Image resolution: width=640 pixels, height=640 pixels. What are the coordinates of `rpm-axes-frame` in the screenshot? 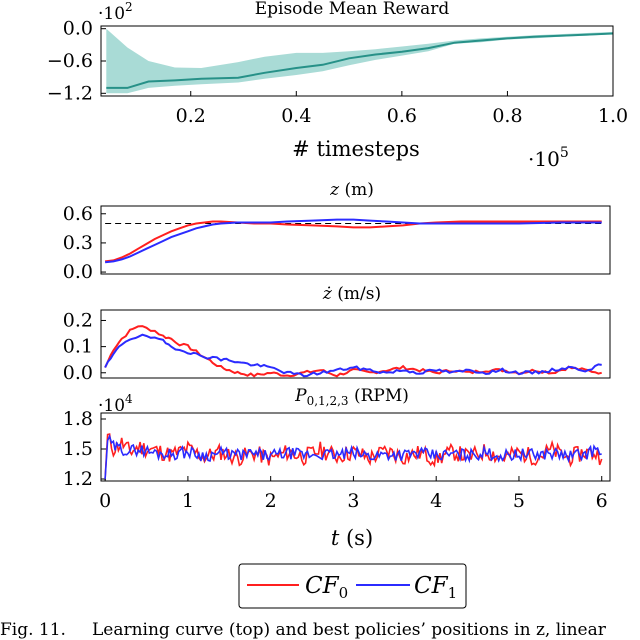 It's located at (355, 447).